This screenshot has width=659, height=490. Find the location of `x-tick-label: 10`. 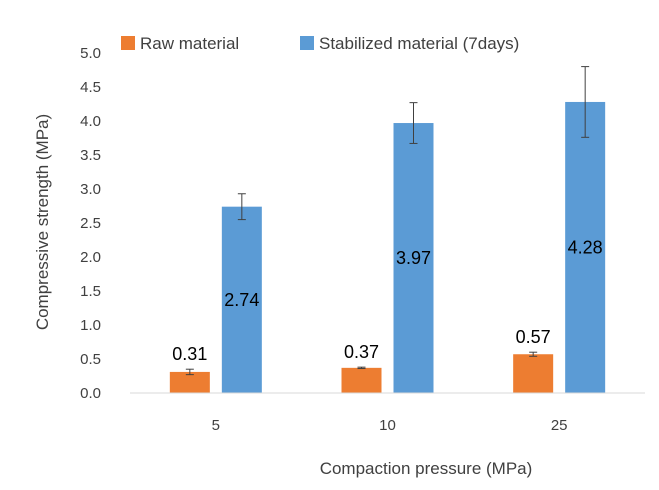

x-tick-label: 10 is located at coordinates (387, 425).